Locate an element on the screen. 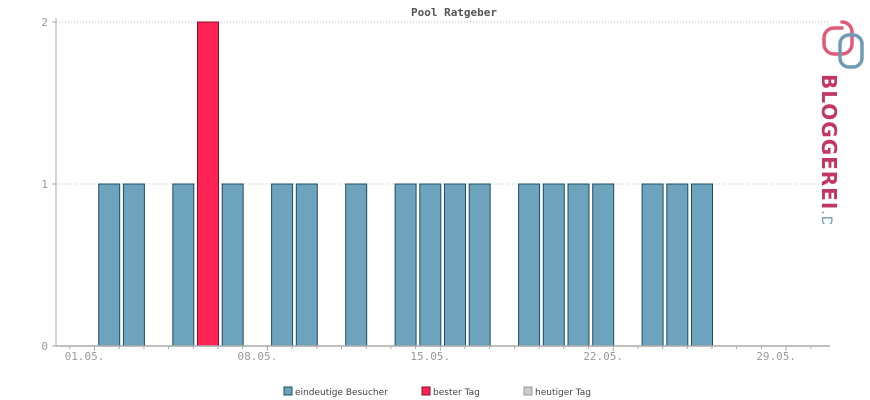 This screenshot has width=870, height=400. x-tick-labels: 01.05. 08.05. 15.05. 22.05. 29.05. is located at coordinates (430, 356).